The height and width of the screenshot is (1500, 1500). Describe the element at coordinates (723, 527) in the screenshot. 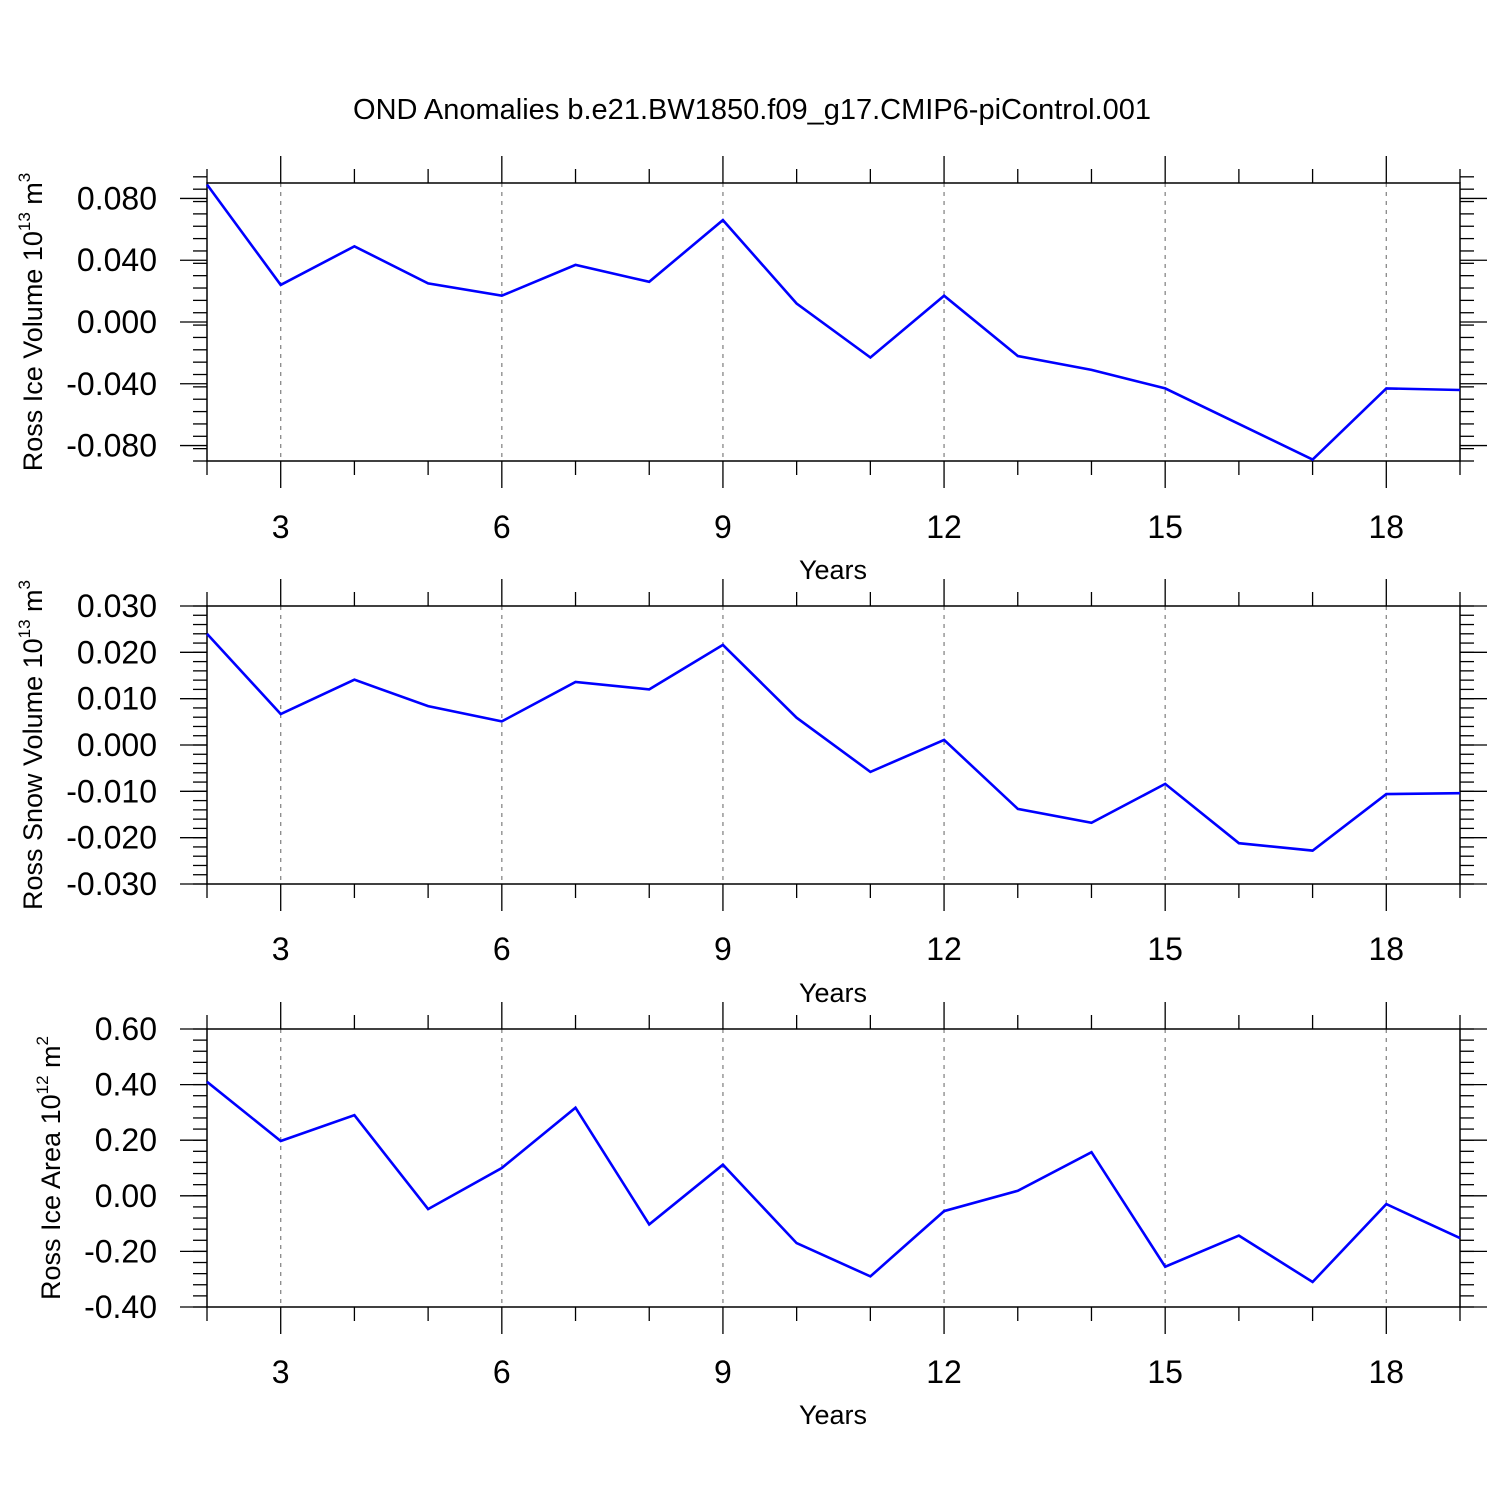

I see `x-tick-label-ice-volume: 9` at that location.